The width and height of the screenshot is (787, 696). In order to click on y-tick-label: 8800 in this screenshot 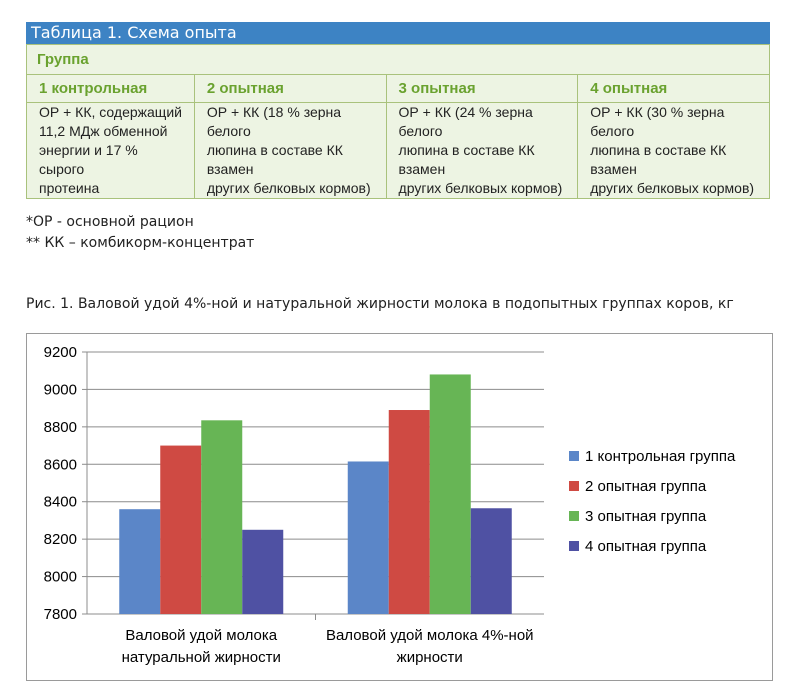, I will do `click(60, 427)`.